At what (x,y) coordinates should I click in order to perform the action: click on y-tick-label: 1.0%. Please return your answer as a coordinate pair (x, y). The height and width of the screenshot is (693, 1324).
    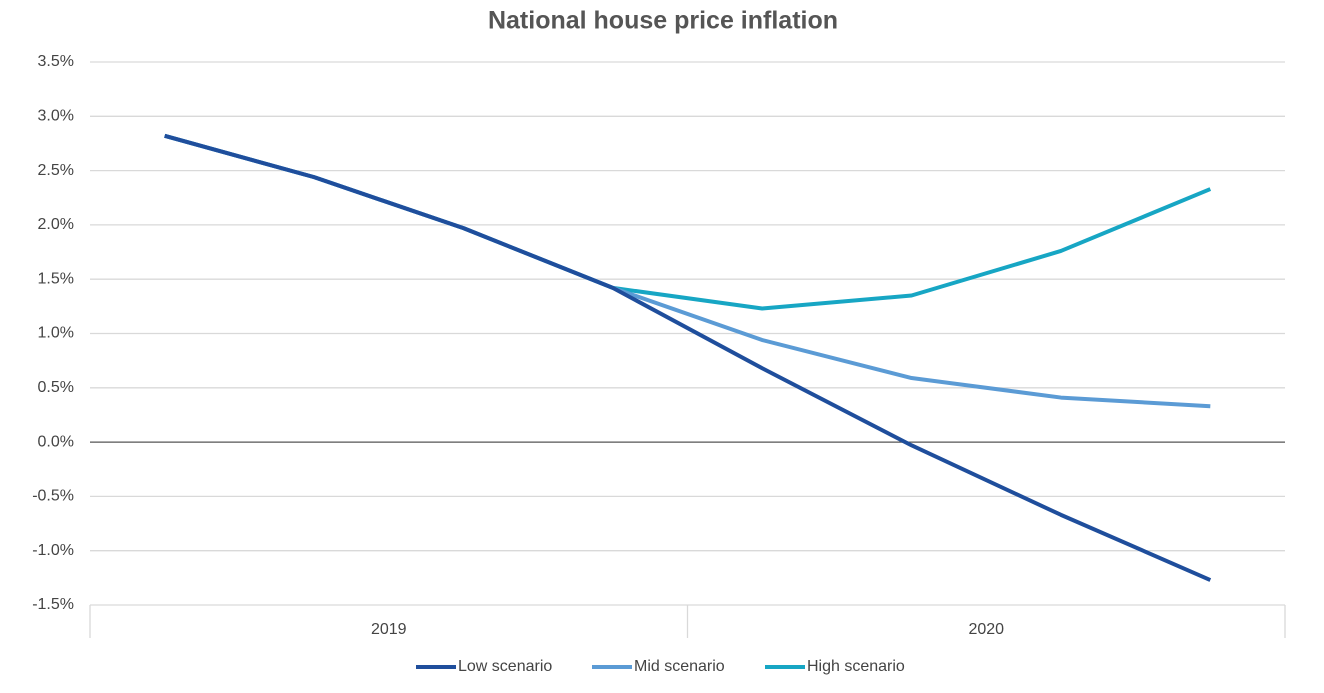
    Looking at the image, I should click on (56, 333).